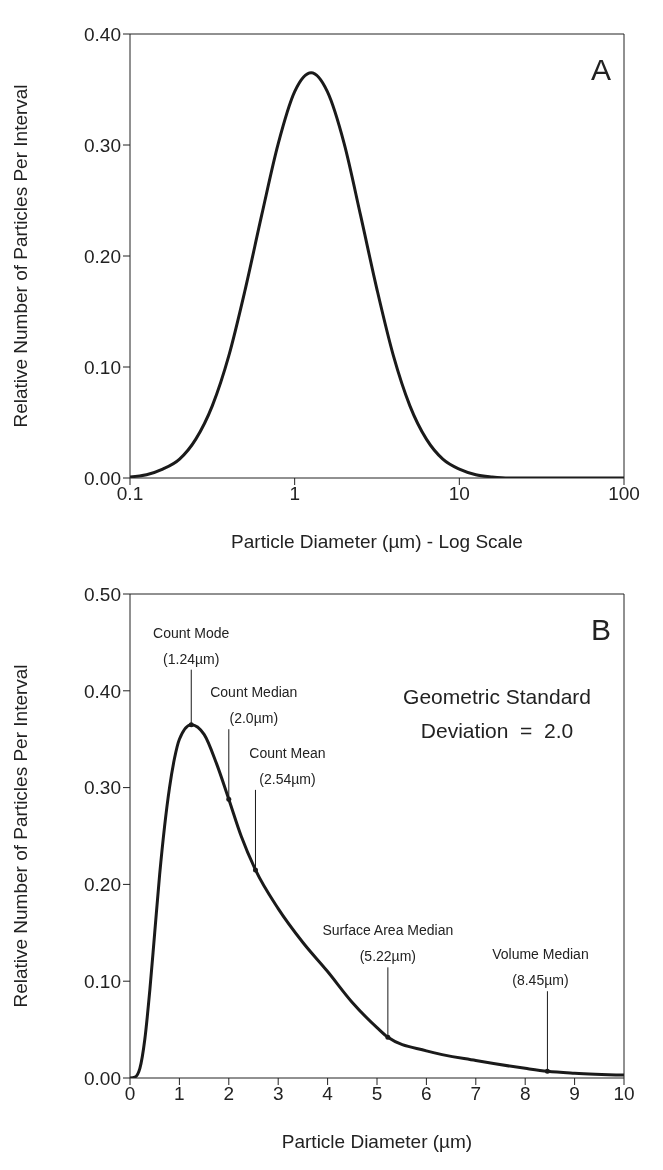 Image resolution: width=663 pixels, height=1170 pixels. Describe the element at coordinates (377, 541) in the screenshot. I see `x-axis-title: Particle Diameter (µm) - Log Scale` at that location.